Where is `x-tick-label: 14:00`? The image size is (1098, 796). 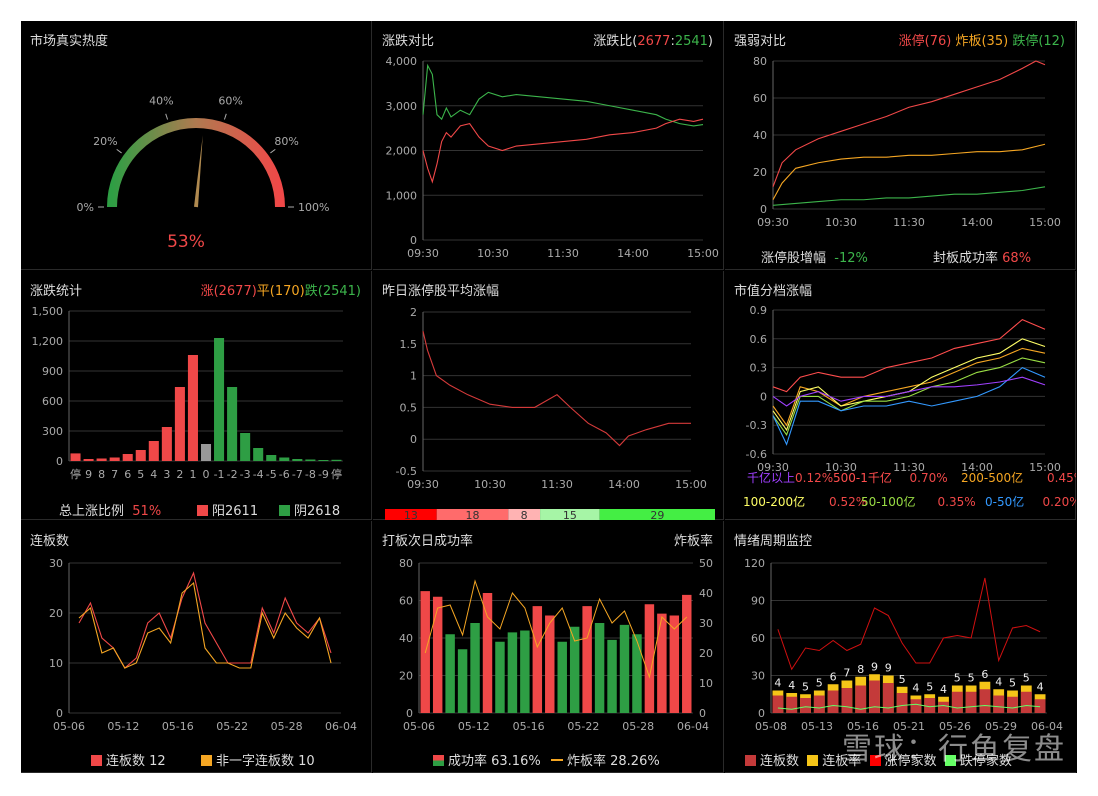 x-tick-label: 14:00 is located at coordinates (624, 484).